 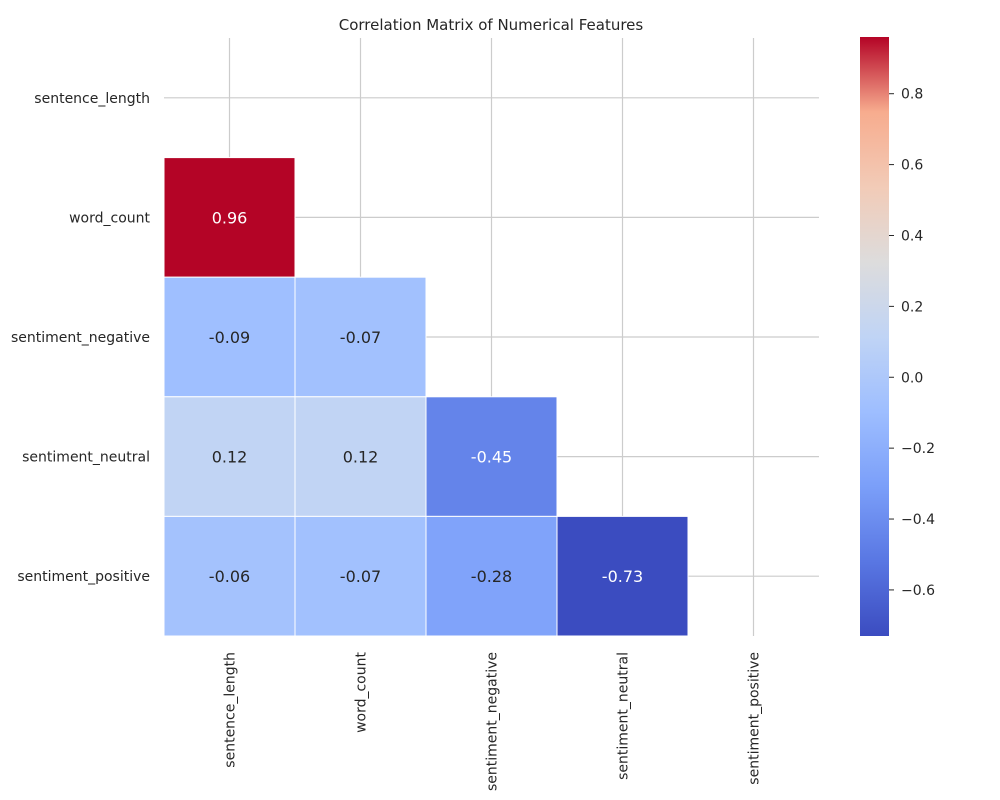 I want to click on chart-title: Correlation Matrix of Numerical Features, so click(x=491, y=25).